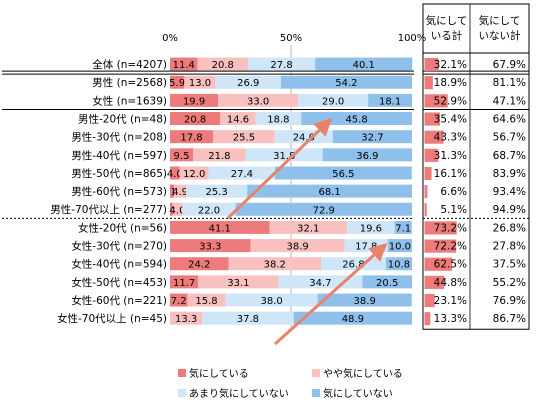 Image resolution: width=541 pixels, height=417 pixels. Describe the element at coordinates (129, 64) in the screenshot. I see `category-label: 全体 (n=4207)` at that location.